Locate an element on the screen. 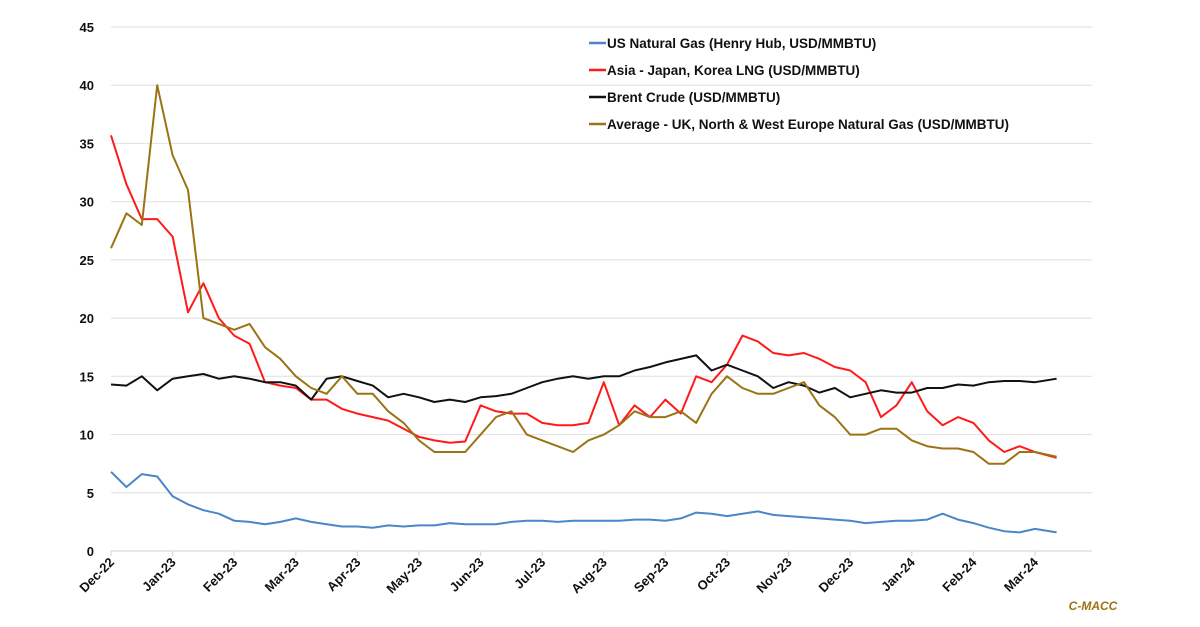  x-tick-label: Nov-23 is located at coordinates (773, 575).